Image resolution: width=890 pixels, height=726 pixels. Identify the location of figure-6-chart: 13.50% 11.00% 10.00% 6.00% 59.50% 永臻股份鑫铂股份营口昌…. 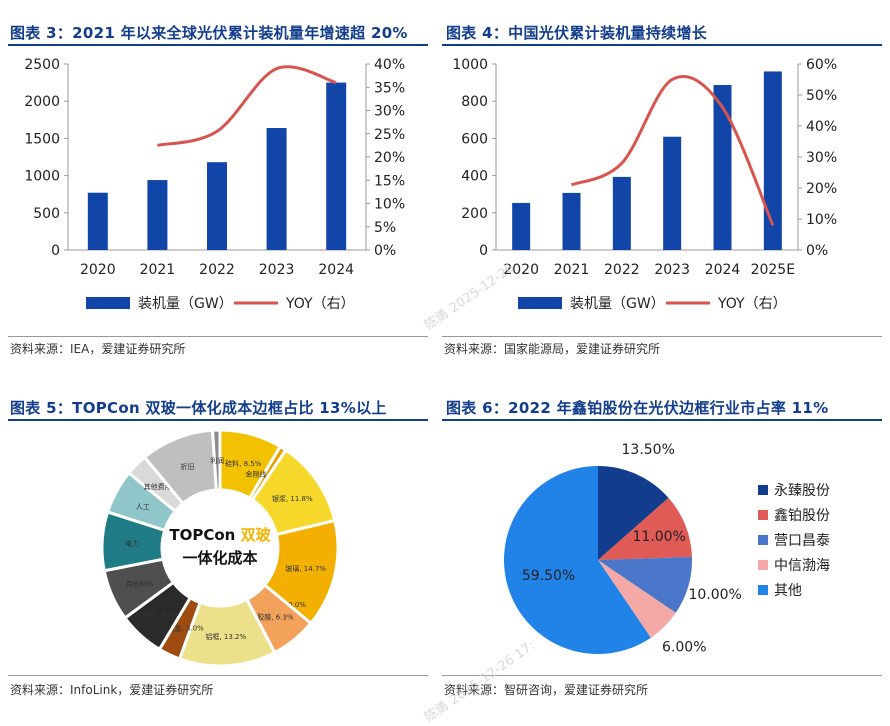
(666, 548).